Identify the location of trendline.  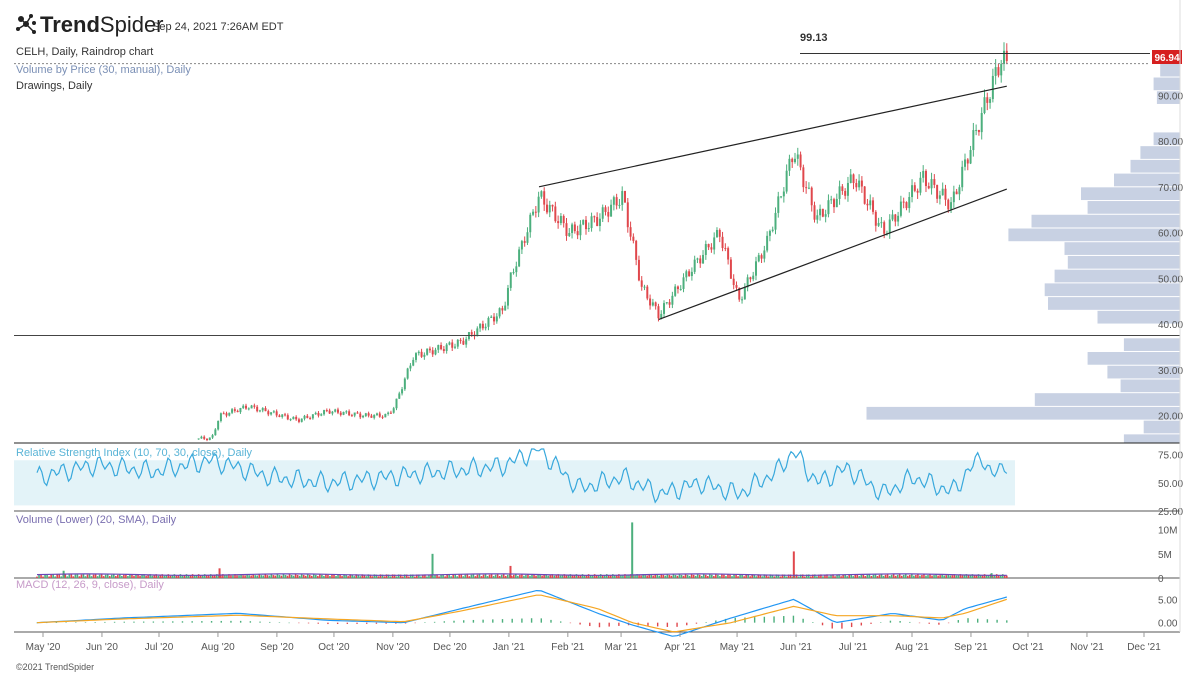
(772, 136).